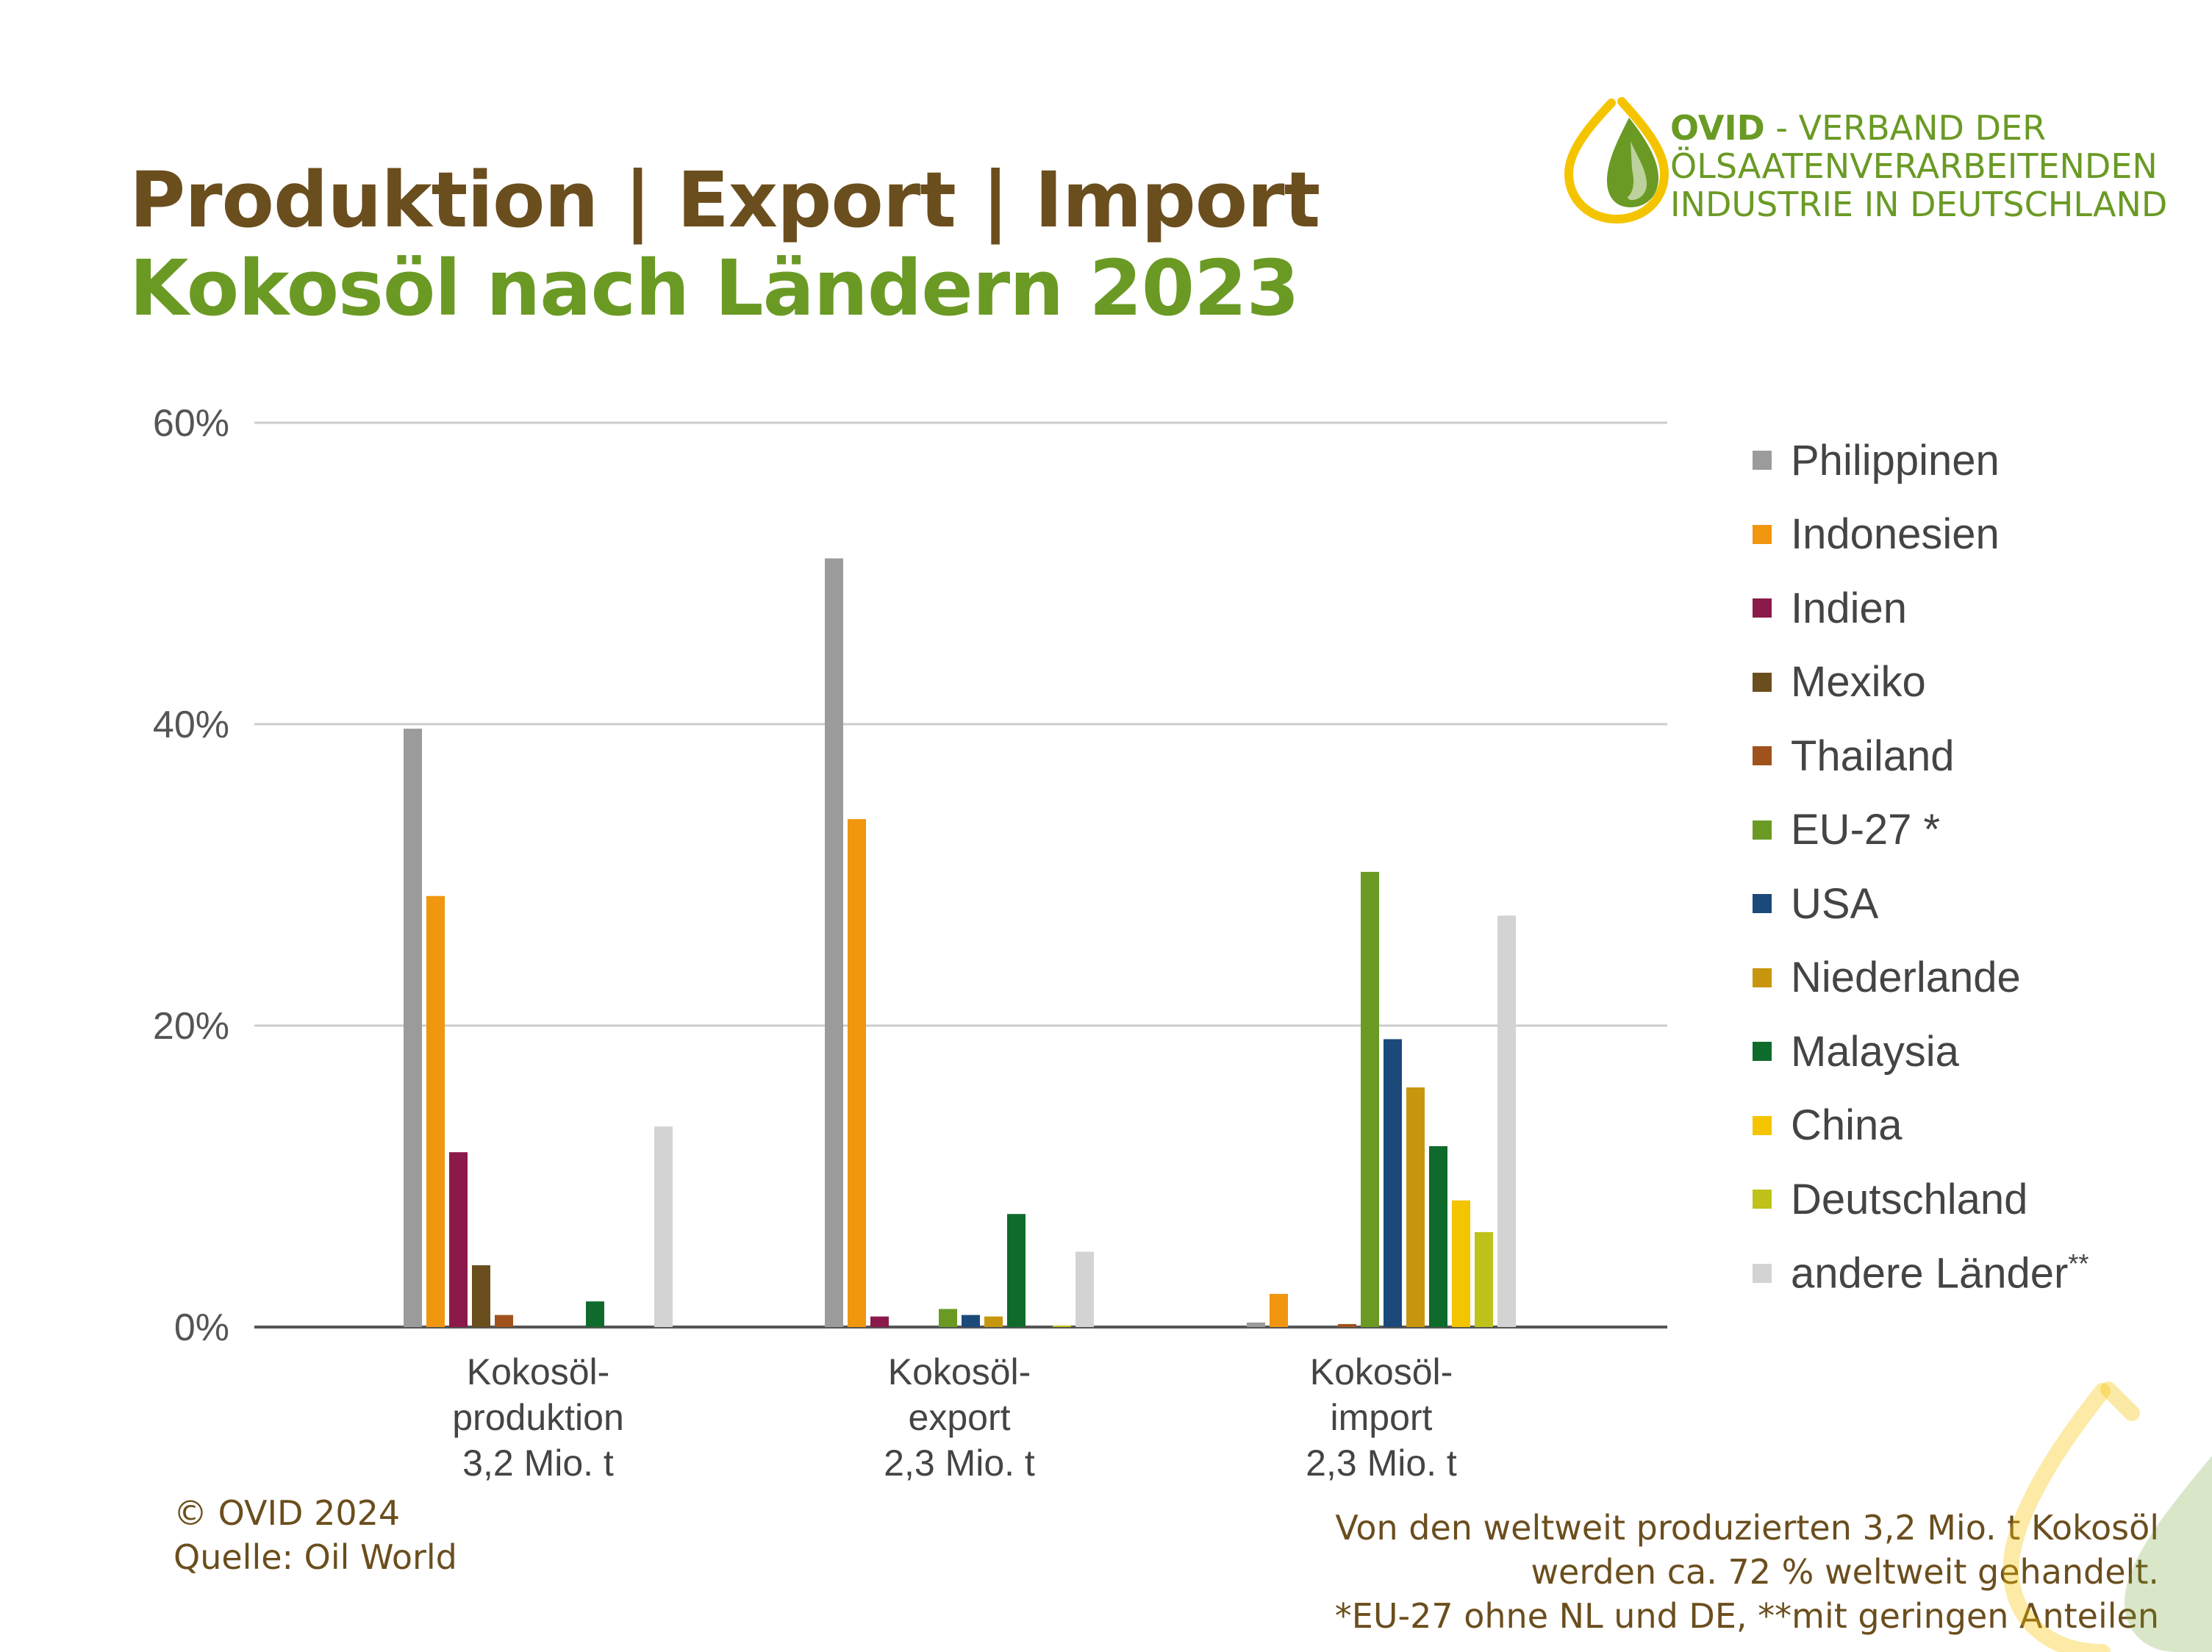  Describe the element at coordinates (538, 1463) in the screenshot. I see `x-category-label: 3,2 Mio. t` at that location.